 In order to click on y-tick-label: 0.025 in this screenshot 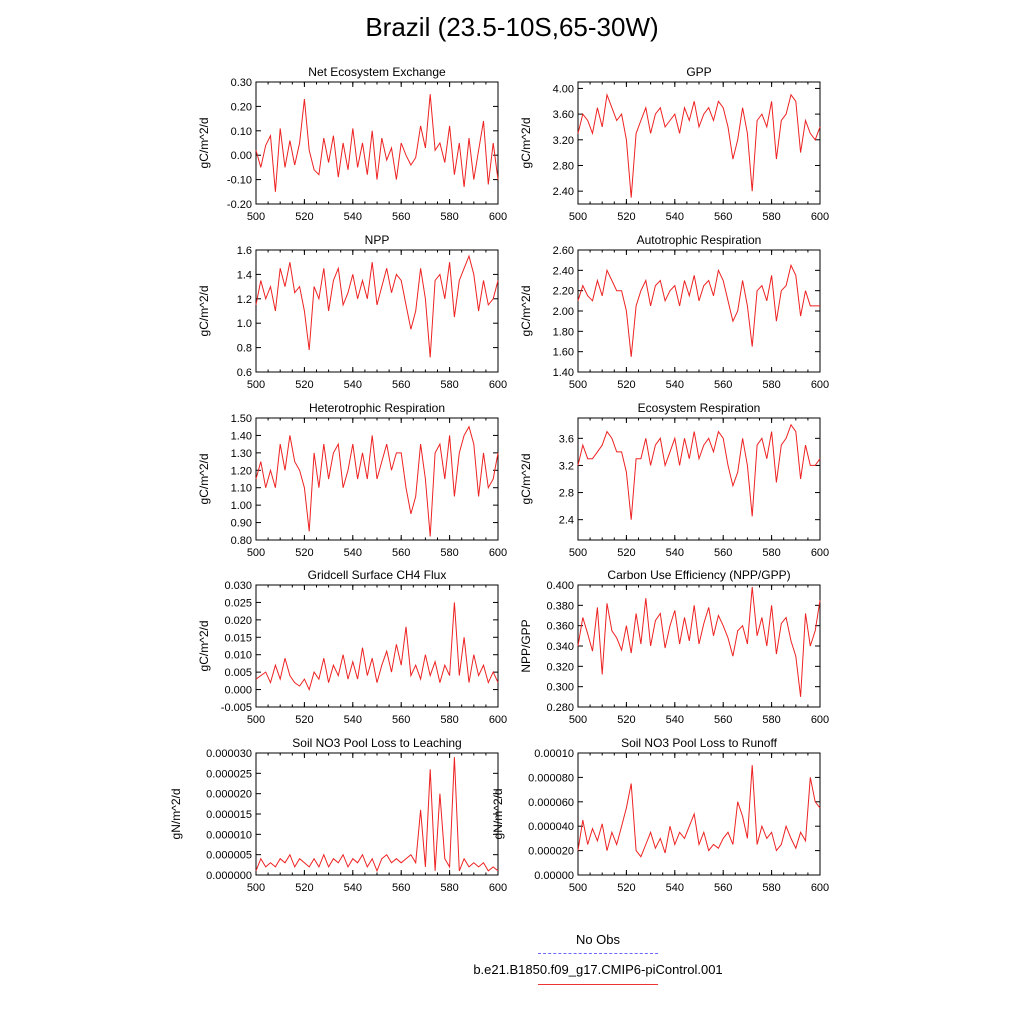, I will do `click(238, 603)`.